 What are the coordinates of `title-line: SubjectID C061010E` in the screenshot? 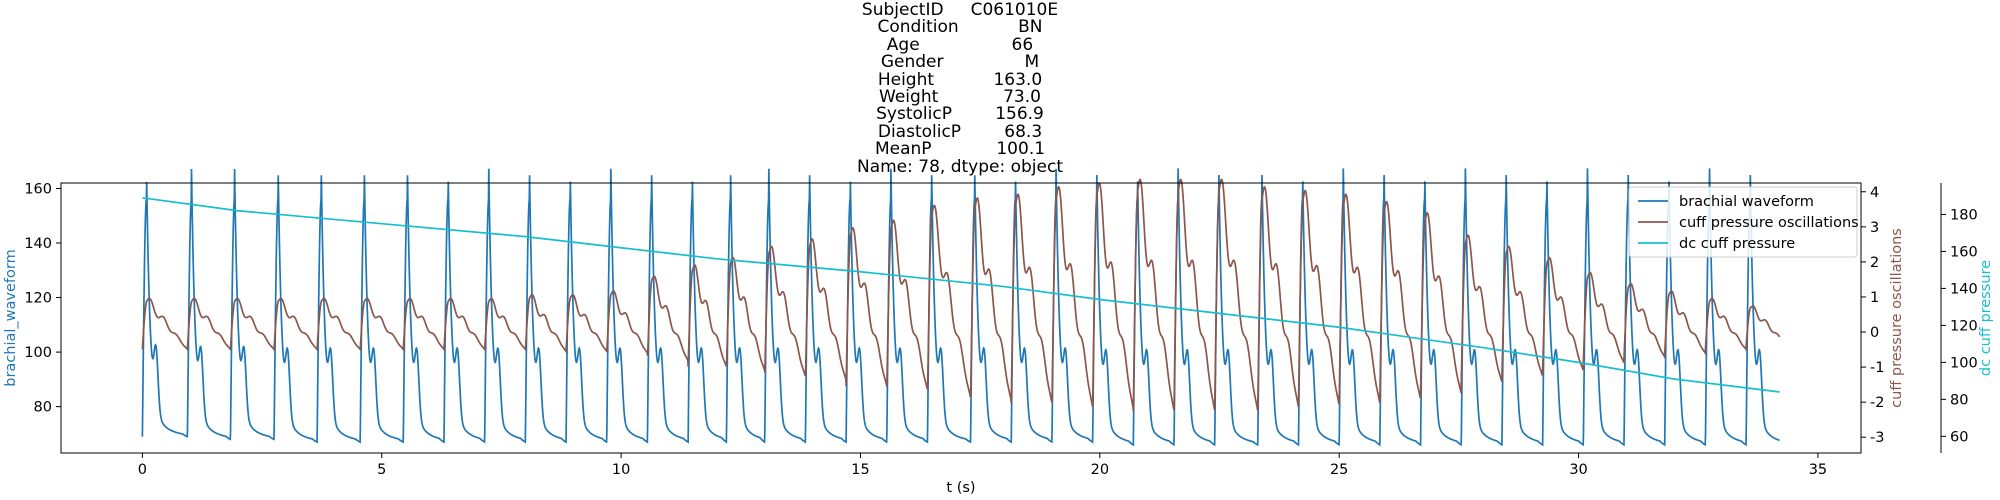 It's located at (960, 10).